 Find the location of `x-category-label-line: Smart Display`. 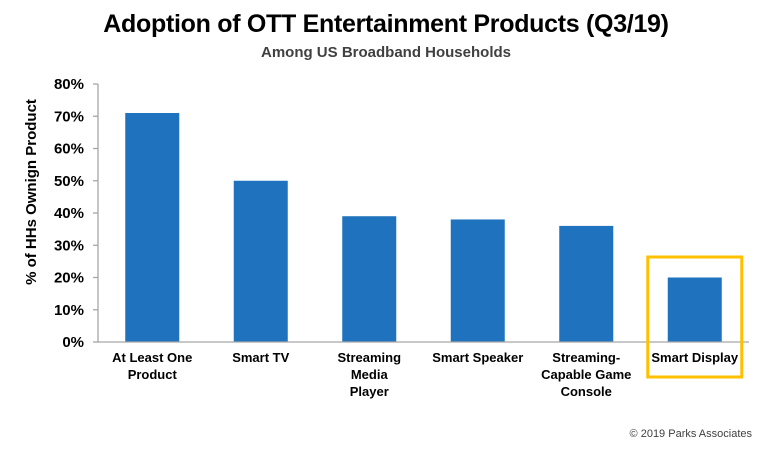

x-category-label-line: Smart Display is located at coordinates (694, 357).